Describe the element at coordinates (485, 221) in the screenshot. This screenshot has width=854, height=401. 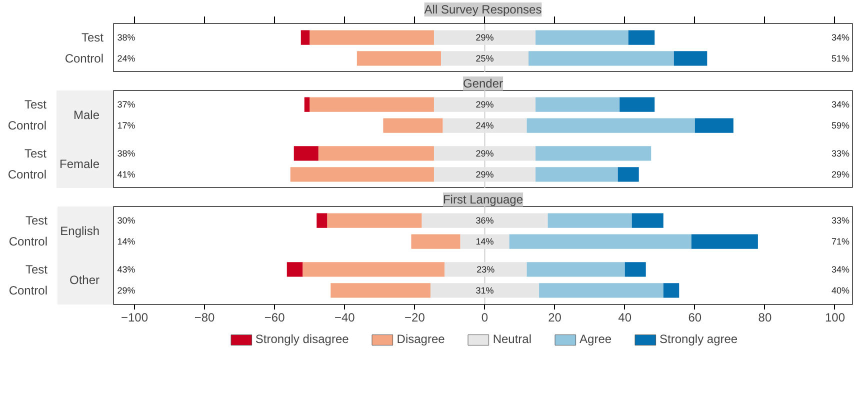
I see `annotation: 36%` at that location.